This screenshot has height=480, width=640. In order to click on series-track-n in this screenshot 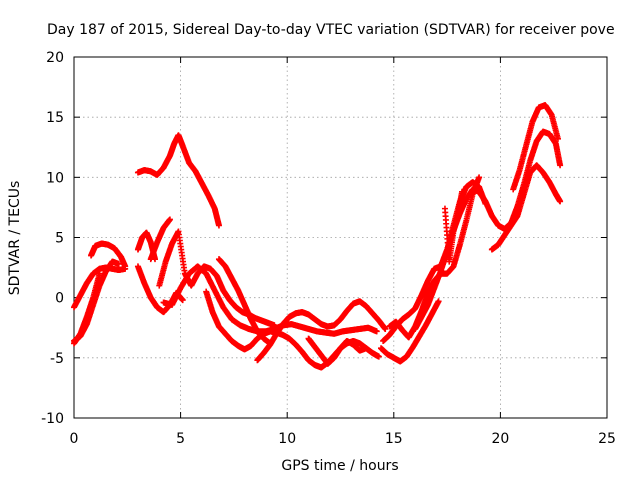, I will do `click(337, 351)`.